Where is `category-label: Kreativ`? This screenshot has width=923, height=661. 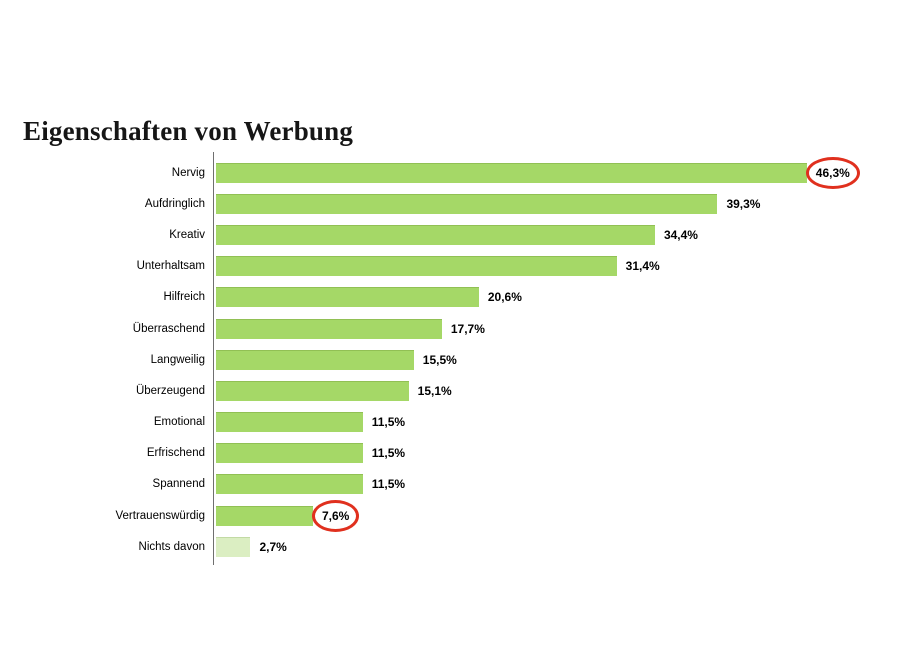
category-label: Kreativ is located at coordinates (187, 234).